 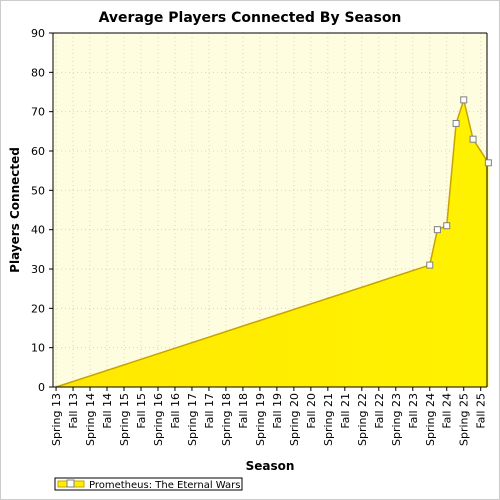 What do you see at coordinates (379, 411) in the screenshot?
I see `x-tick-label: Fall 22` at bounding box center [379, 411].